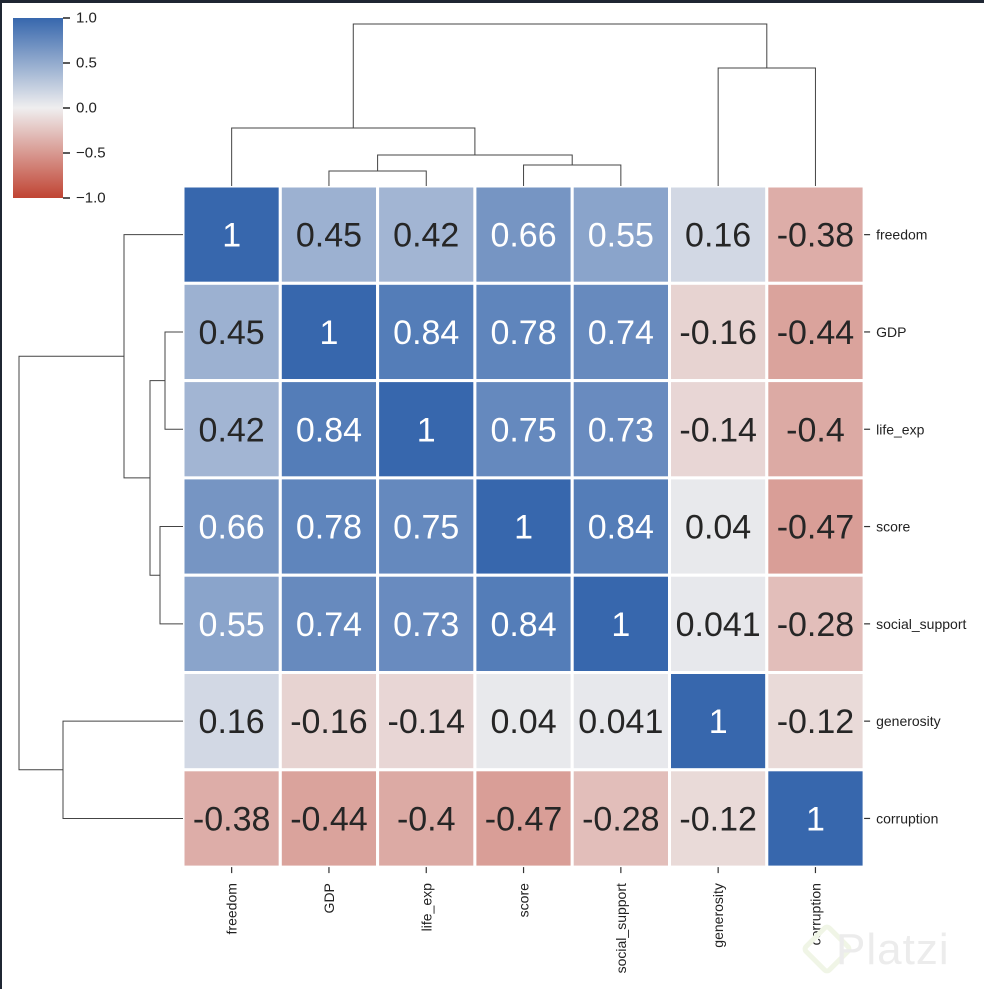  Describe the element at coordinates (815, 914) in the screenshot. I see `column-label: corruption` at that location.